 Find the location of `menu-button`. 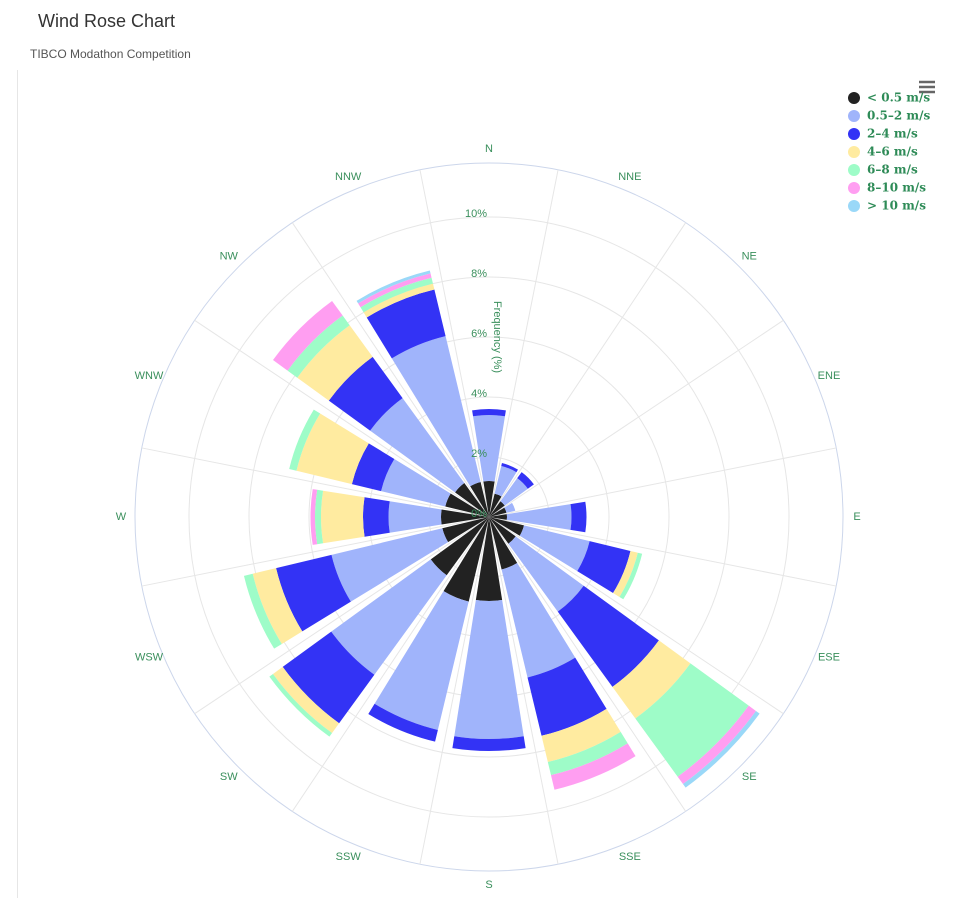

menu-button is located at coordinates (927, 88).